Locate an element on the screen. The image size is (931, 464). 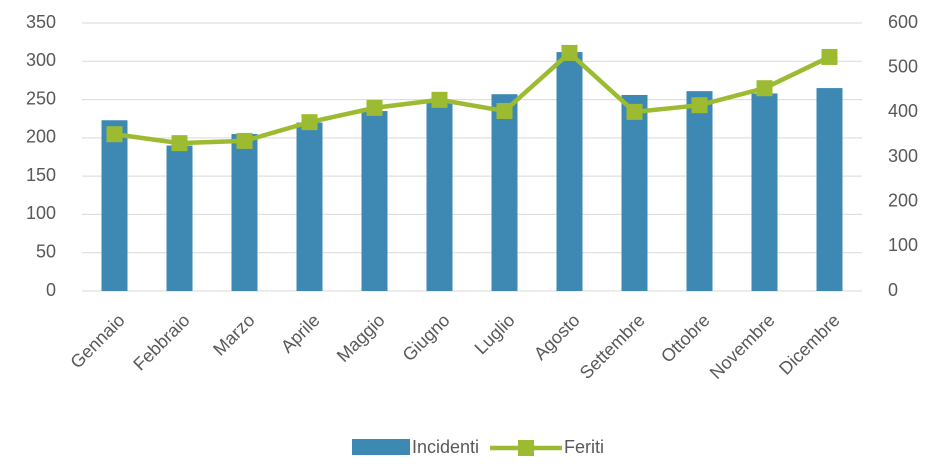
y-tick-label: 100 is located at coordinates (41, 213).